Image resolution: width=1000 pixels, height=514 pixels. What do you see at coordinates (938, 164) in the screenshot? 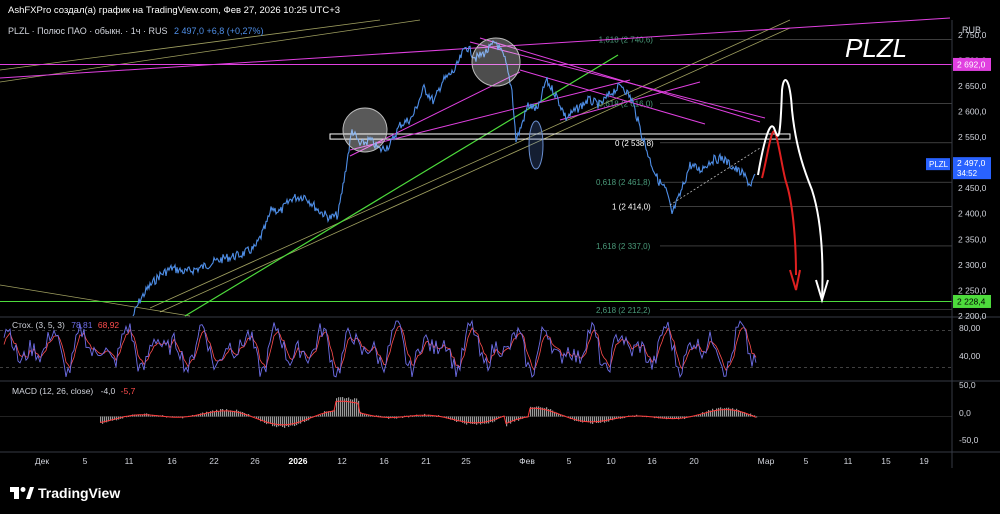
I see `symbol-tag-bg` at bounding box center [938, 164].